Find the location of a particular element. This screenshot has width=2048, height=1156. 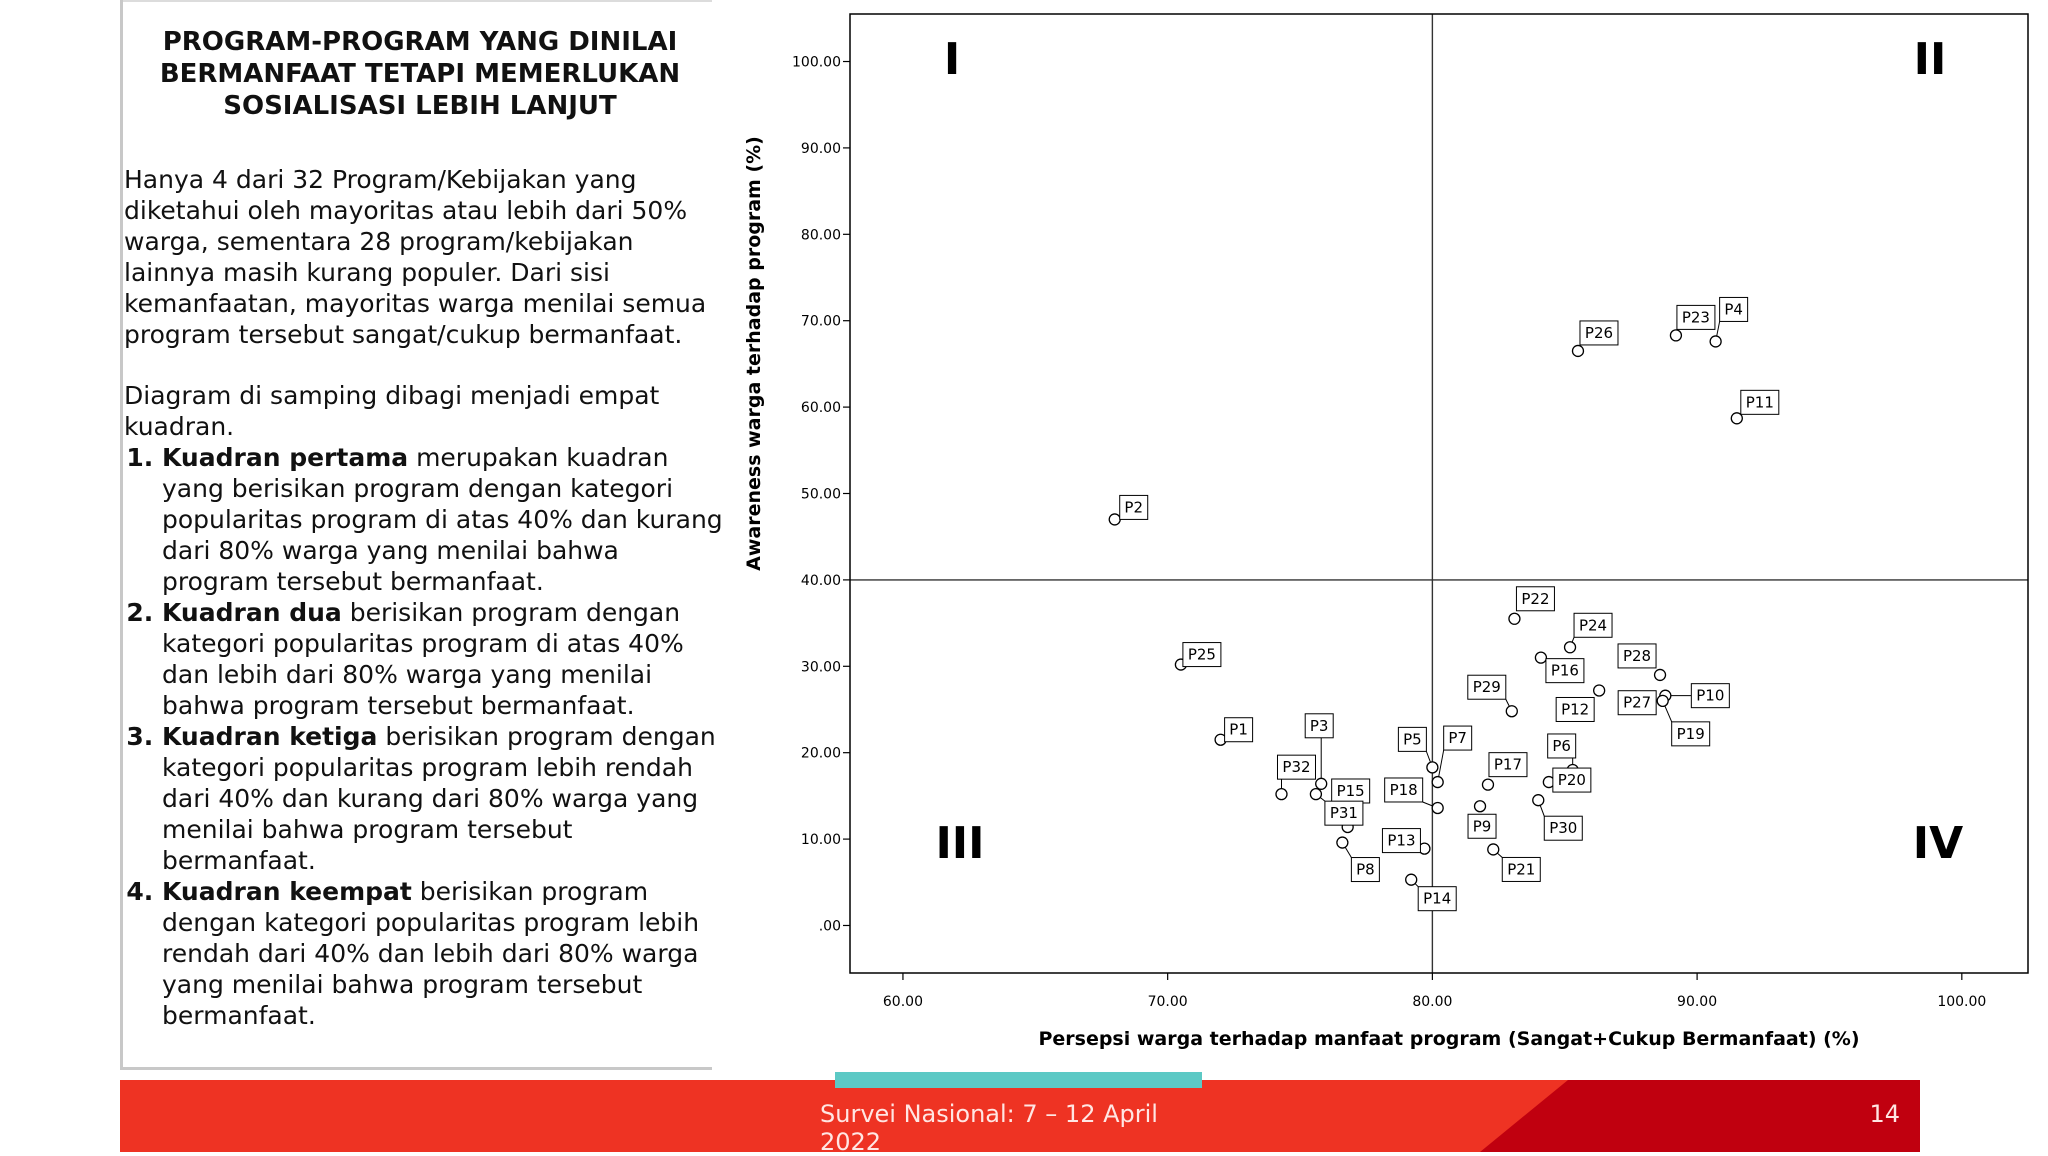

point-label: P11 is located at coordinates (1760, 402).